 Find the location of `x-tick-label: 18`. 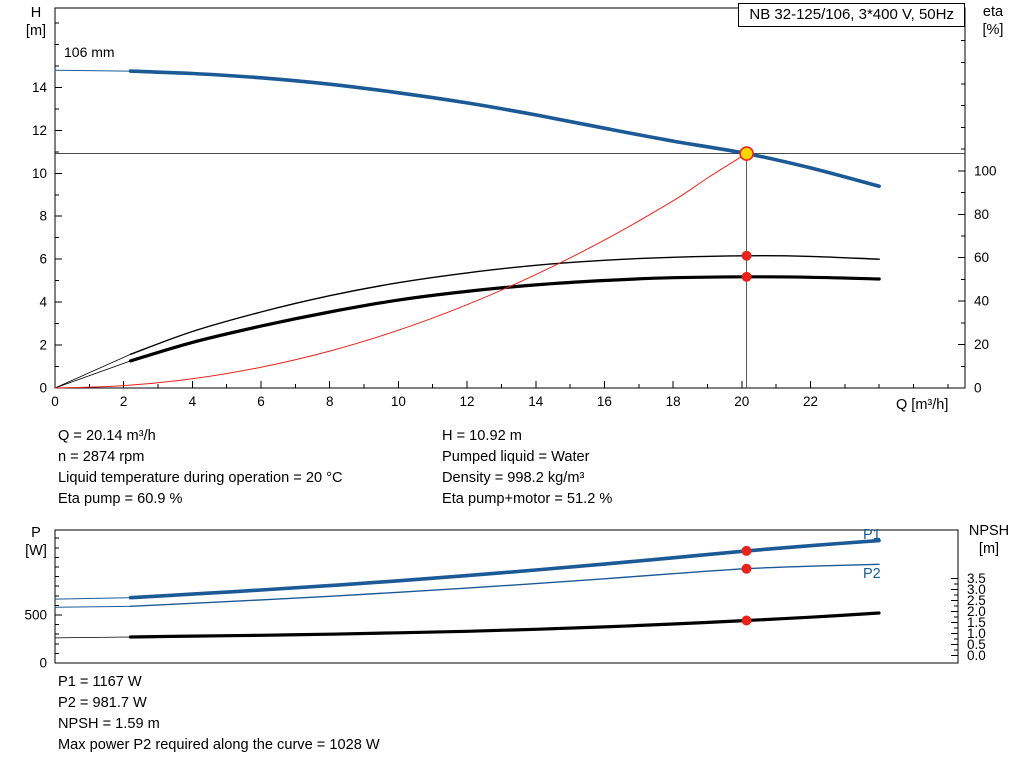

x-tick-label: 18 is located at coordinates (673, 401).